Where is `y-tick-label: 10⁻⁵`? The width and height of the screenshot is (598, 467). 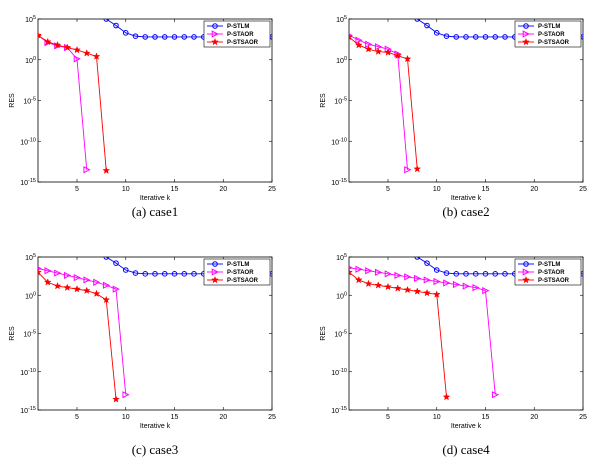
y-tick-label: 10⁻⁵ is located at coordinates (29, 101).